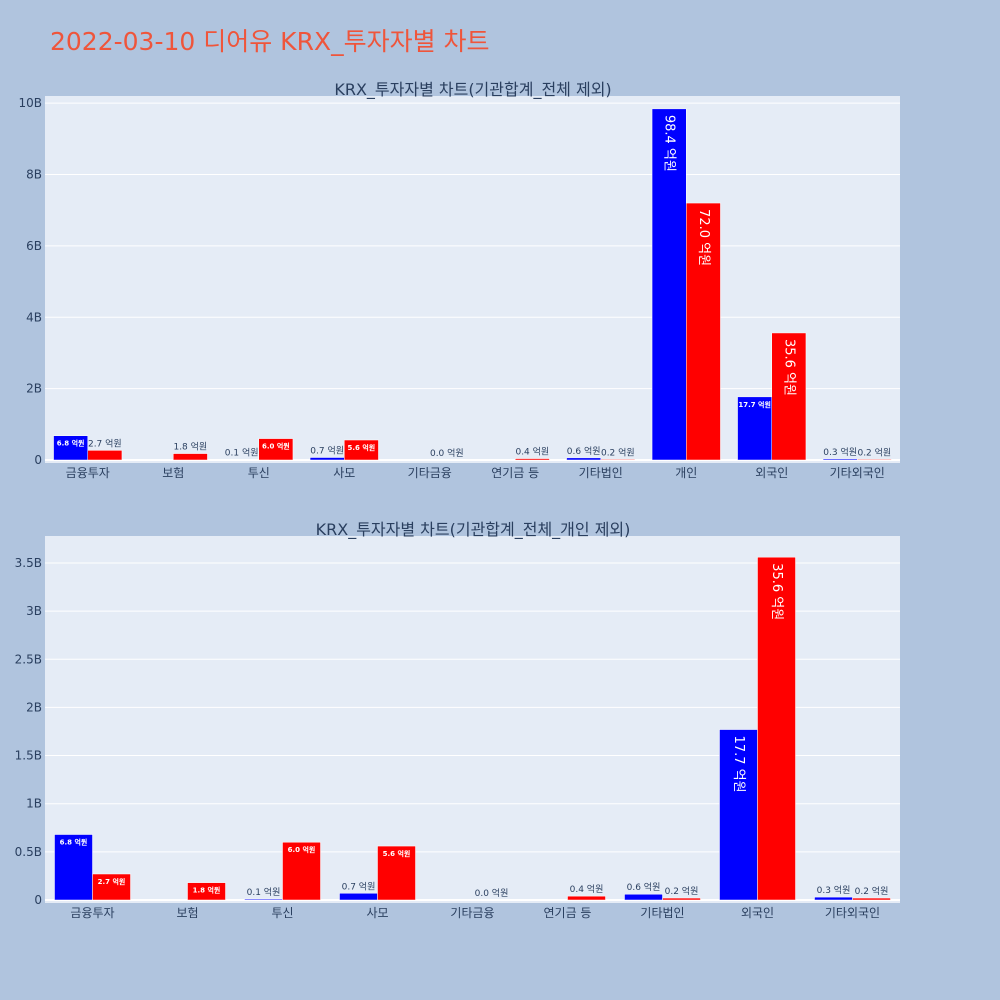 This screenshot has height=1000, width=1000. What do you see at coordinates (28, 852) in the screenshot?
I see `y-tick-label: 0.5B` at bounding box center [28, 852].